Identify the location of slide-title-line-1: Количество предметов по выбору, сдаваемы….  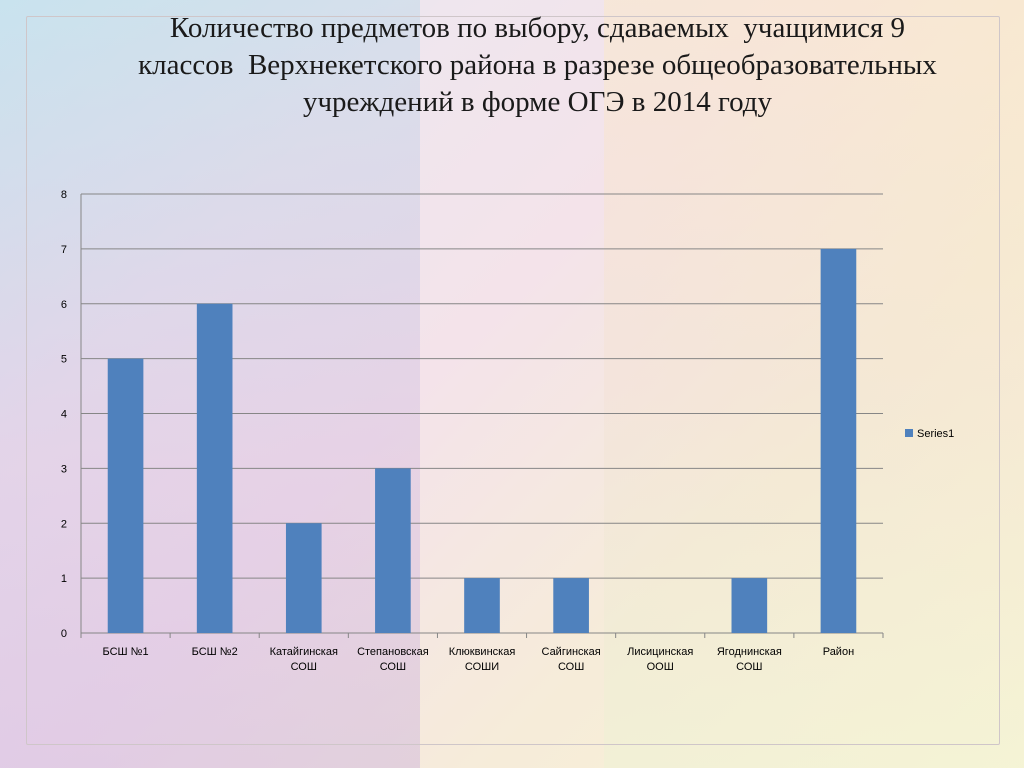
(537, 28).